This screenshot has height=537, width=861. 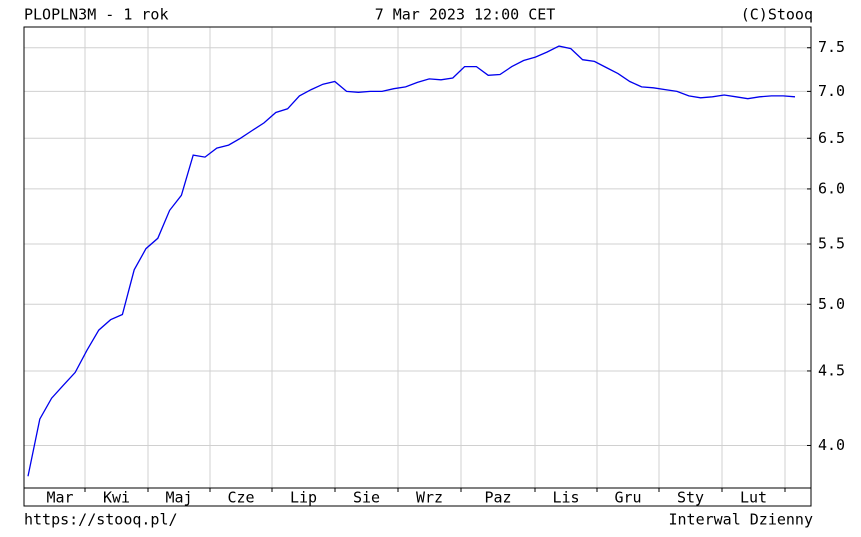 What do you see at coordinates (101, 520) in the screenshot?
I see `footer-url: https://stooq.pl/` at bounding box center [101, 520].